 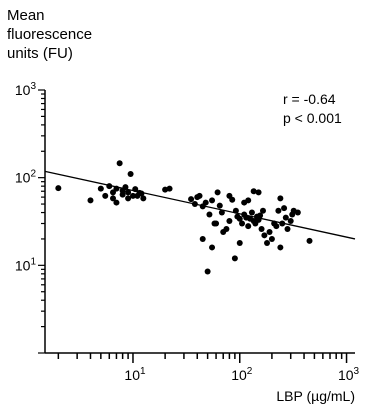 What do you see at coordinates (309, 99) in the screenshot?
I see `correlation-r-annotation: r = -0.64` at bounding box center [309, 99].